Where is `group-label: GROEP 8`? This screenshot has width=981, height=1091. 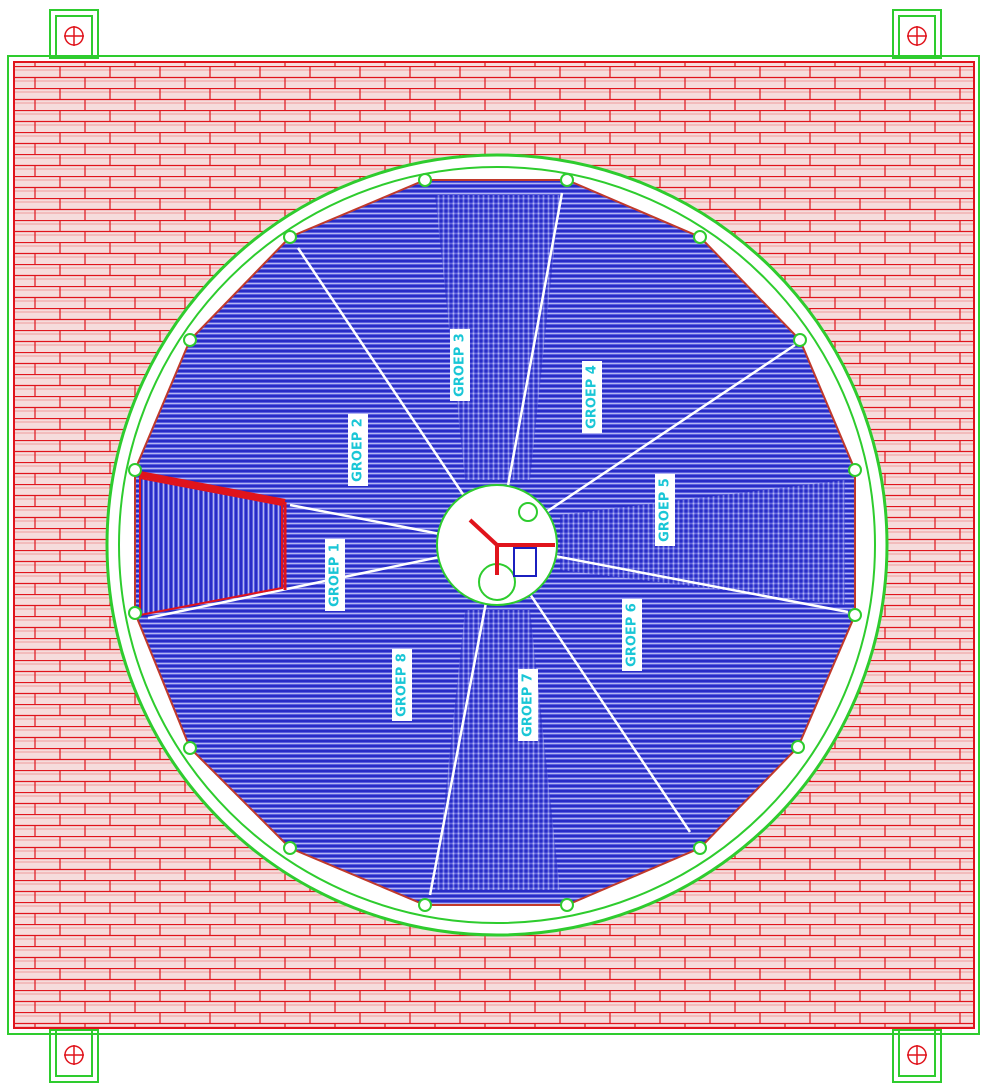 group-label: GROEP 8 is located at coordinates (402, 685).